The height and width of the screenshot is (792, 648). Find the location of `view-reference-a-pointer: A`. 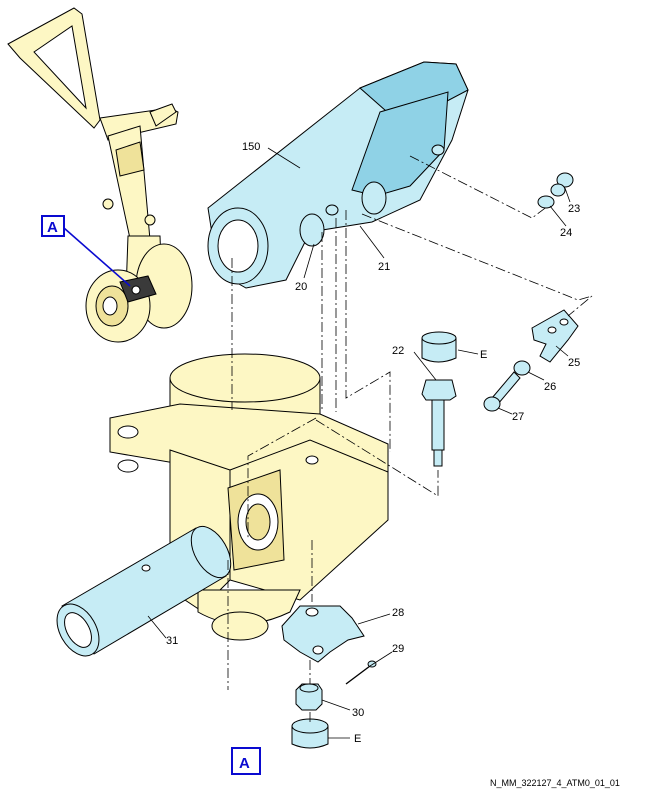

view-reference-a-pointer: A is located at coordinates (86, 251).